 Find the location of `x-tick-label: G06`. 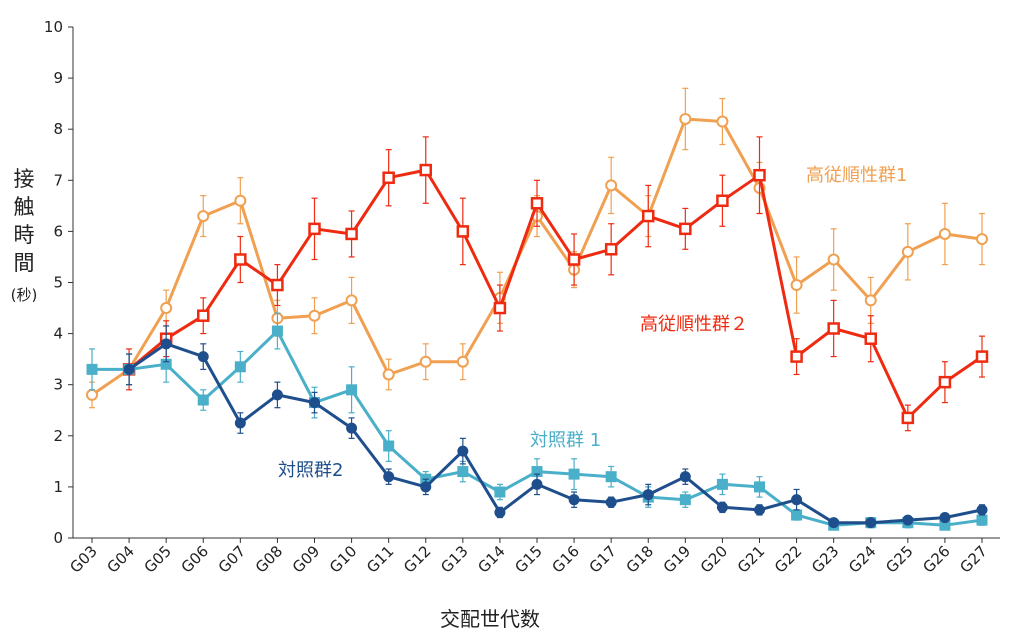

x-tick-label: G06 is located at coordinates (195, 559).